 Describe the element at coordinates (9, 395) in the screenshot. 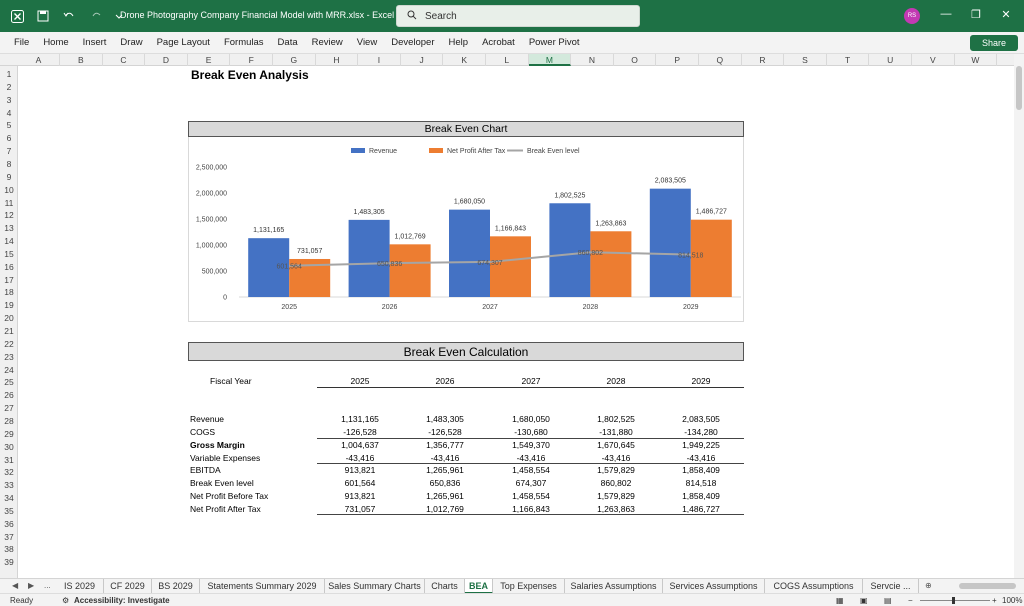

I see `row-header-26: 26` at that location.